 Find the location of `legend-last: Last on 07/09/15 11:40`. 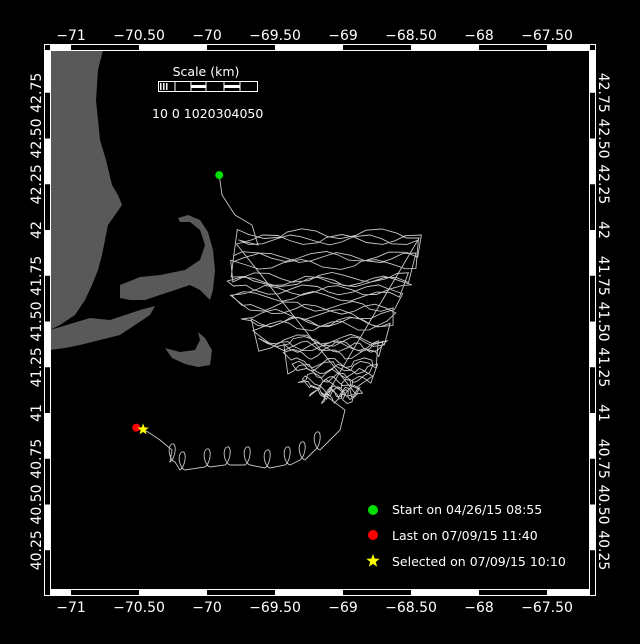

legend-last: Last on 07/09/15 11:40 is located at coordinates (465, 535).